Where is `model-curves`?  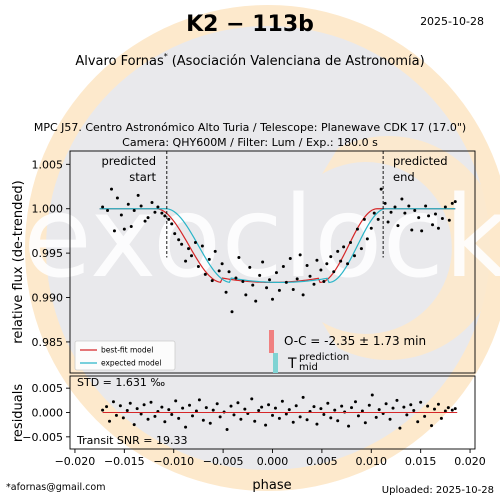 model-curves is located at coordinates (277, 246).